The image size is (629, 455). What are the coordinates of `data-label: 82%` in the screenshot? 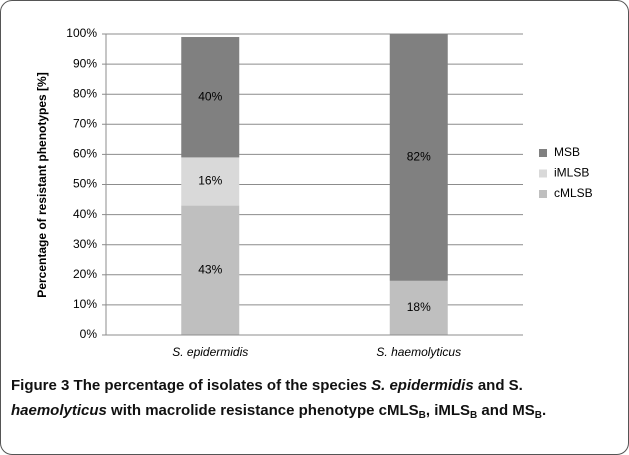 It's located at (419, 157).